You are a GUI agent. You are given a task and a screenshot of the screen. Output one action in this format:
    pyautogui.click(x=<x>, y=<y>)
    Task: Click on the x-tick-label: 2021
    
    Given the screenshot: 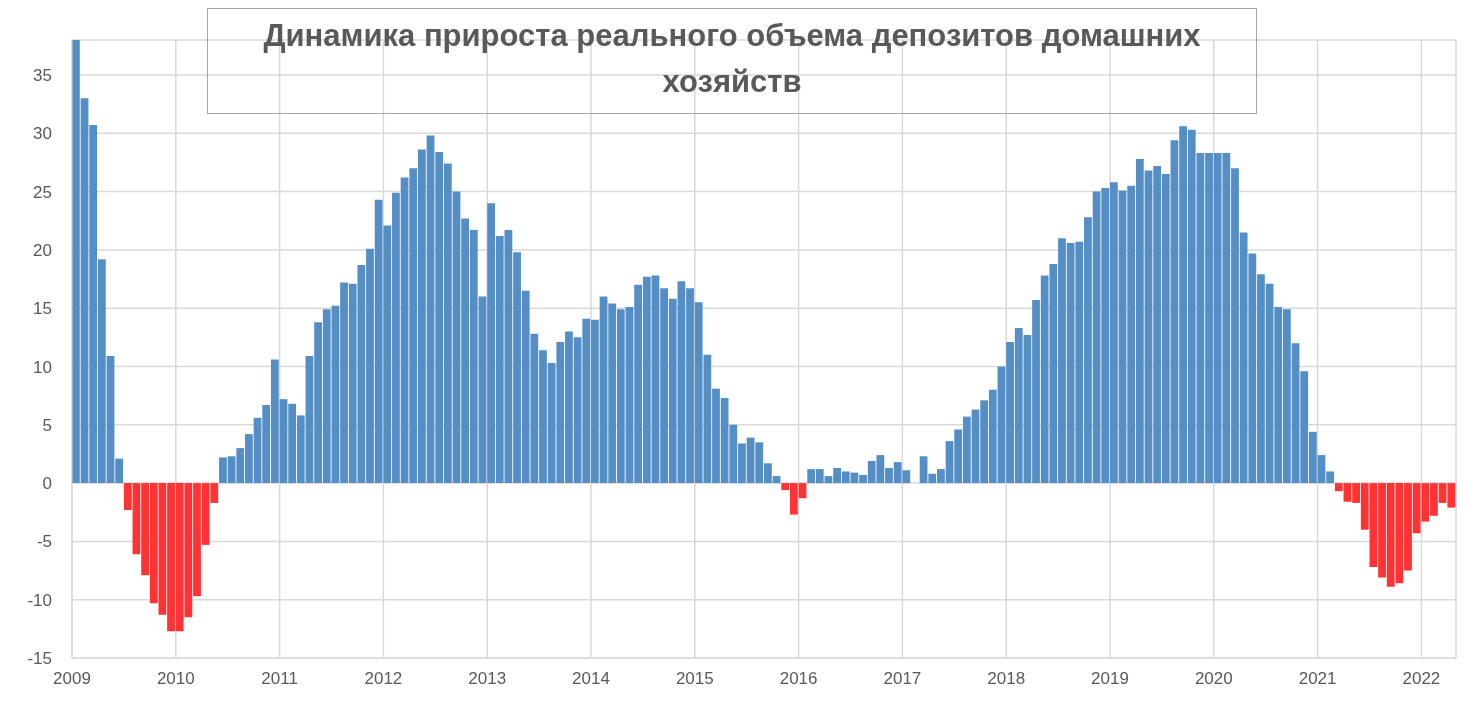 What is the action you would take?
    pyautogui.click(x=1317, y=679)
    